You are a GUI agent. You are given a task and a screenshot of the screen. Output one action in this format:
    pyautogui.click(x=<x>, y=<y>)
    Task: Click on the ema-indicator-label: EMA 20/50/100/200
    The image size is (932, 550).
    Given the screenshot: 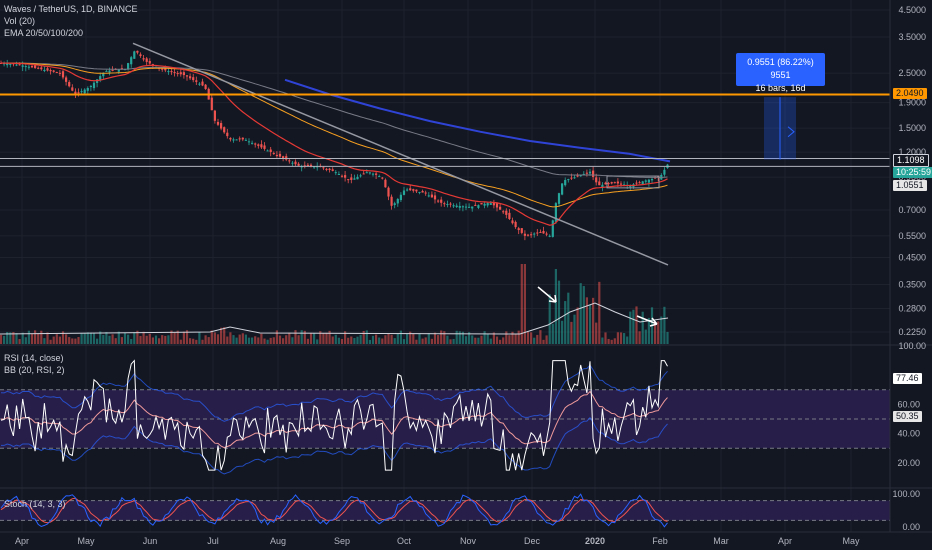 What is the action you would take?
    pyautogui.click(x=44, y=33)
    